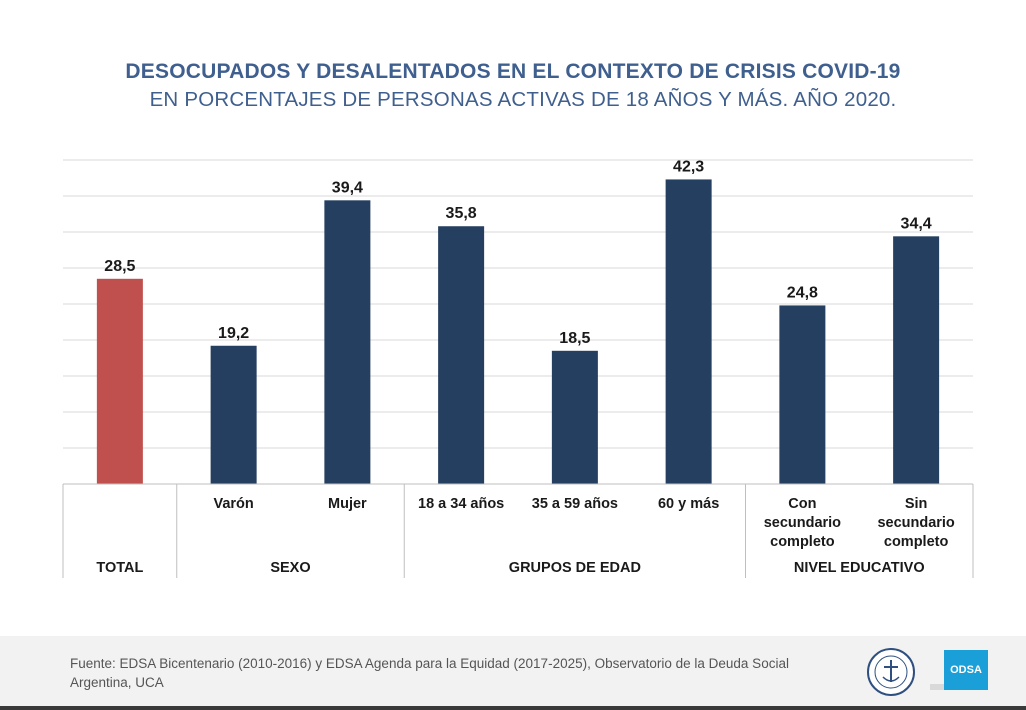  What do you see at coordinates (119, 568) in the screenshot?
I see `group-label: TOTAL` at bounding box center [119, 568].